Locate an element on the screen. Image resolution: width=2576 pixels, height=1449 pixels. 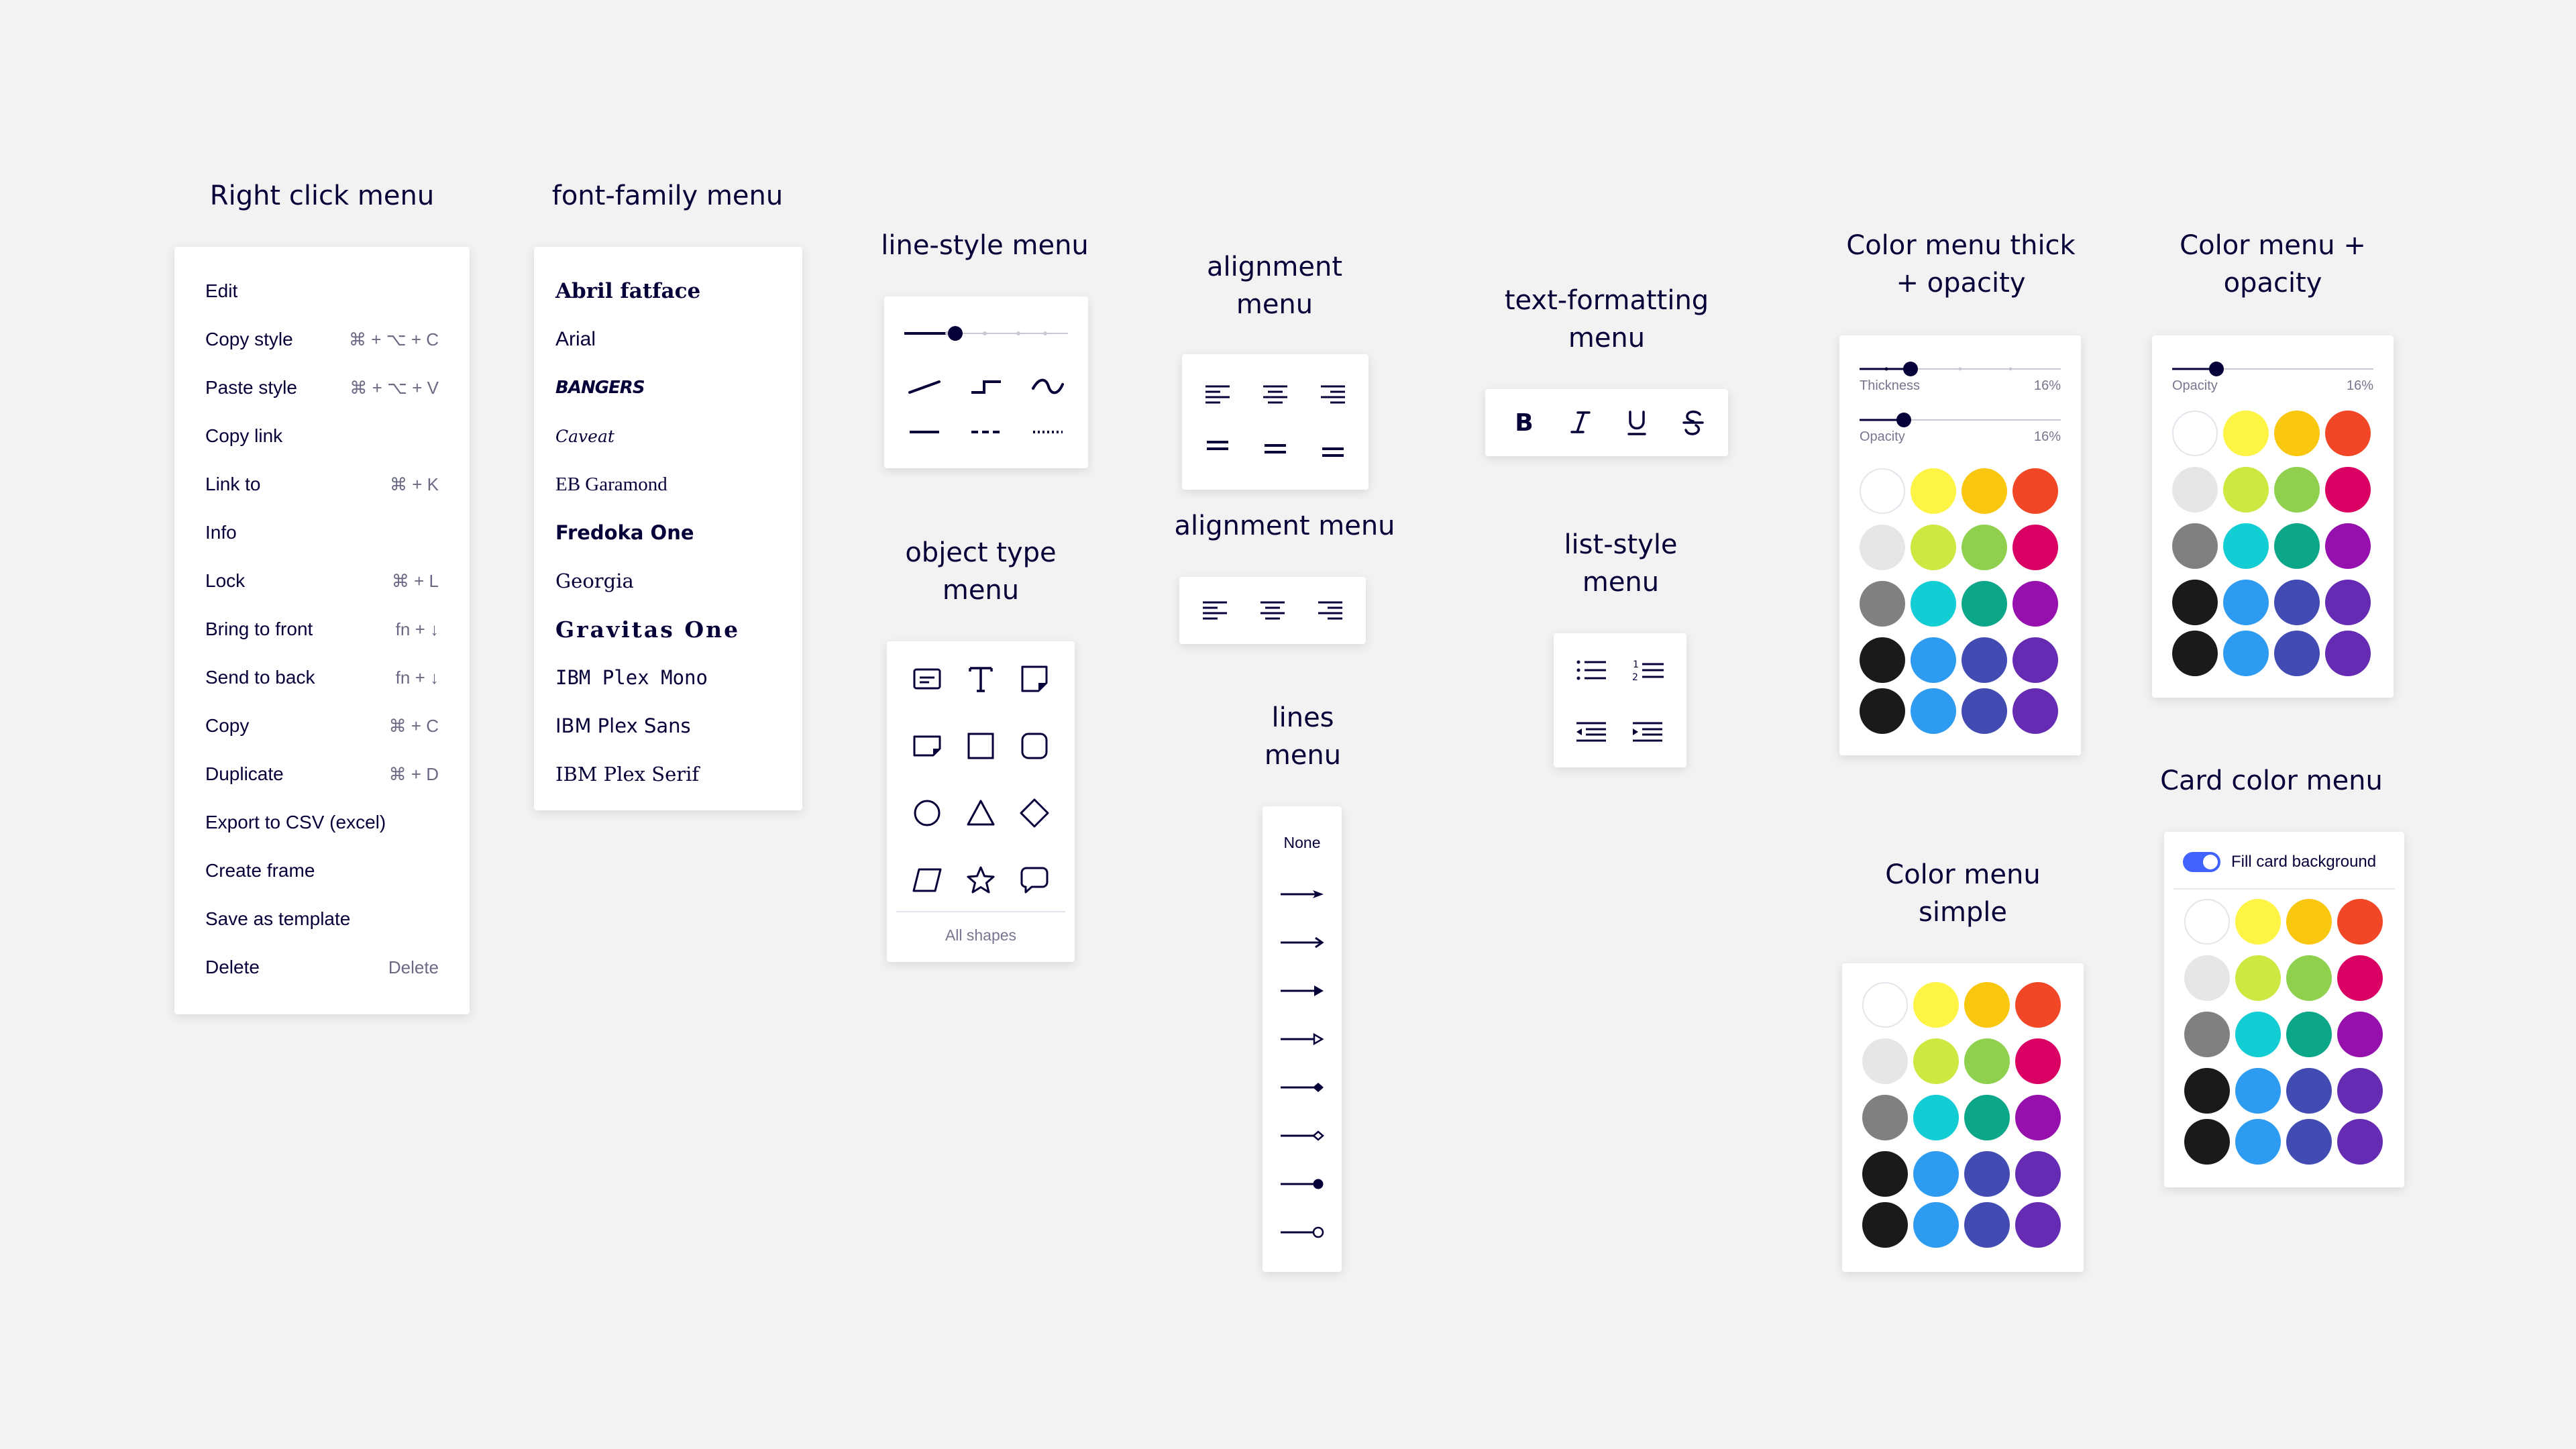
menu-item-save-as-template: Save as template is located at coordinates (322, 919).